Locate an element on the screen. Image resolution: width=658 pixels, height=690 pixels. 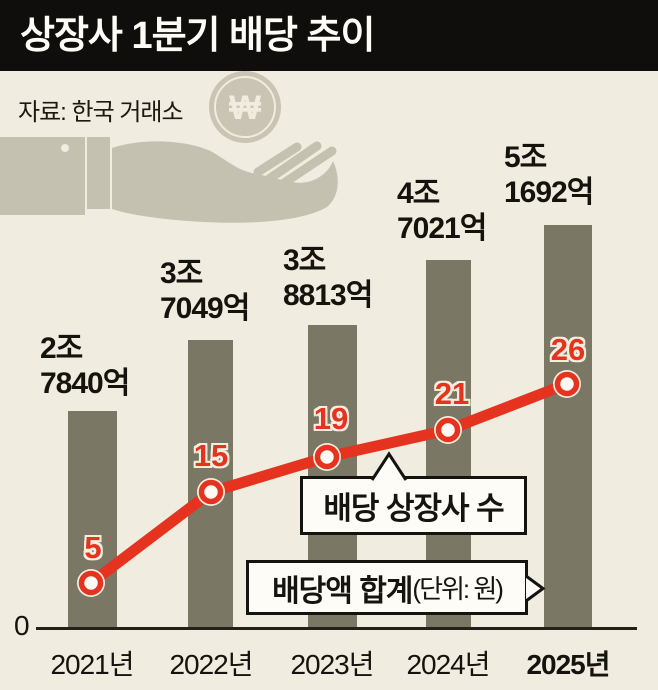
bar-value-label: 3조 7049억 is located at coordinates (205, 291).